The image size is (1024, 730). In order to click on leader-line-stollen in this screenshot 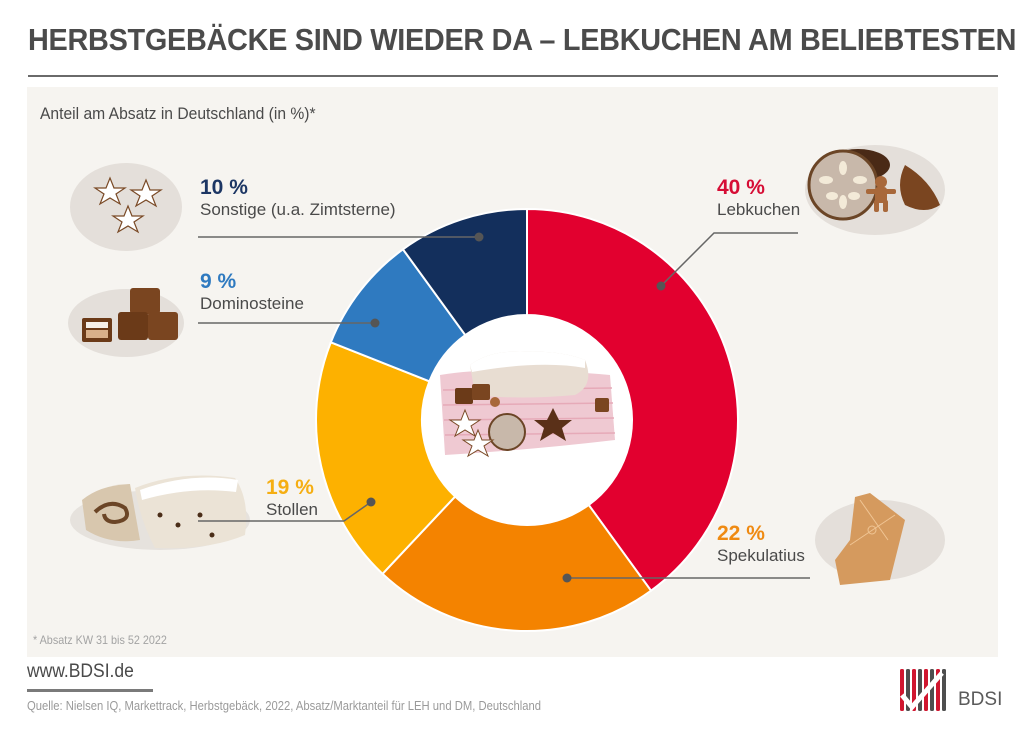, I will do `click(285, 511)`.